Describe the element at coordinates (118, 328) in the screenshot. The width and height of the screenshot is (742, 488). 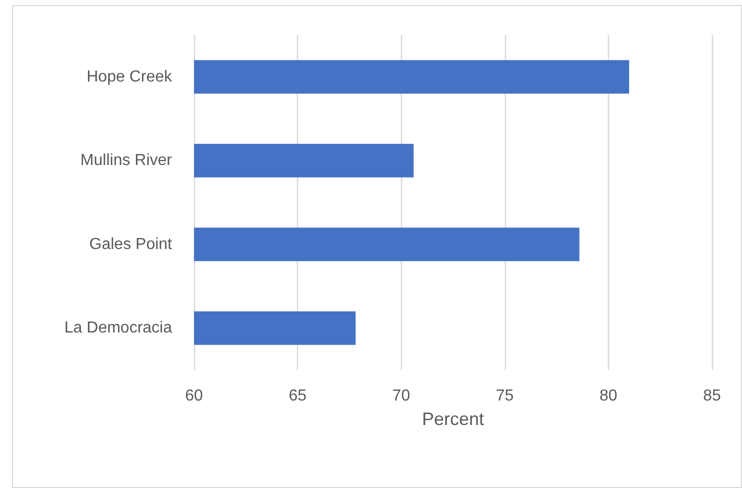
I see `y-tick-label: La Democracia` at that location.